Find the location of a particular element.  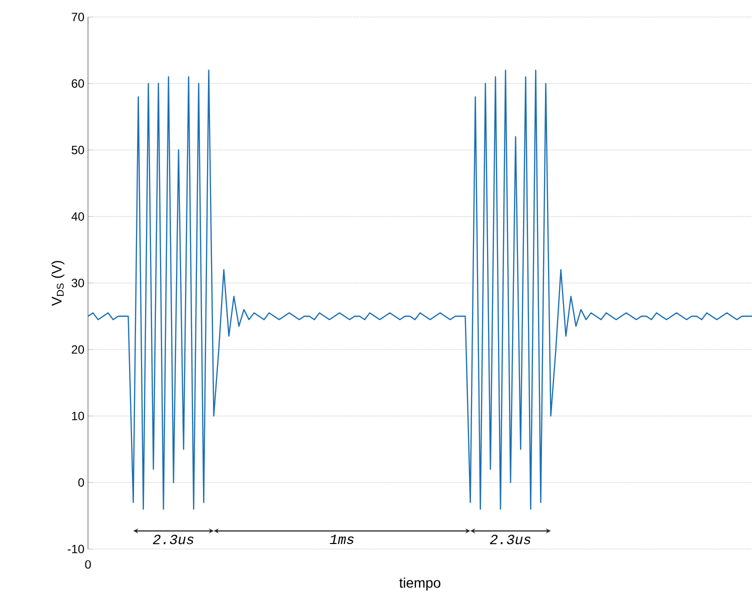

annotation: 1ms is located at coordinates (342, 539).